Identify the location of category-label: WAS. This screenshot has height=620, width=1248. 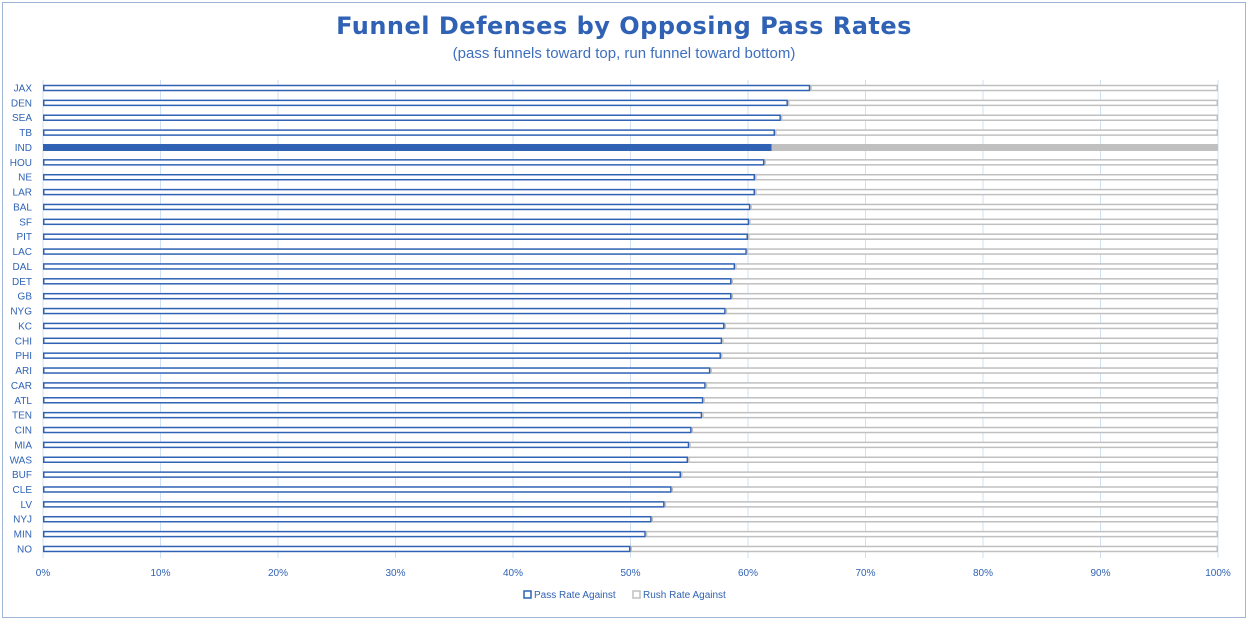
(21, 460).